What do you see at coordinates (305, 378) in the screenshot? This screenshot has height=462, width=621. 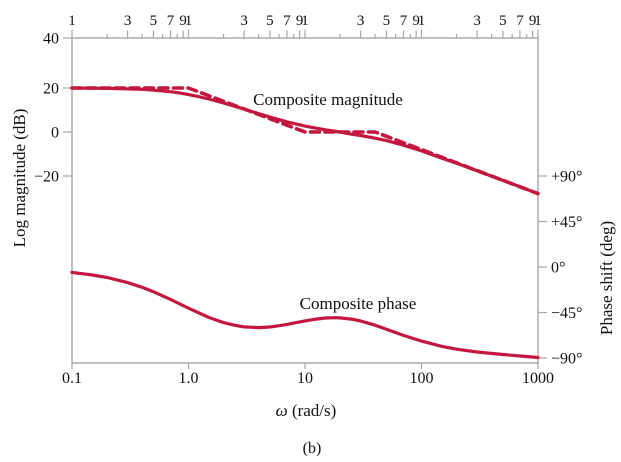 I see `bottom-tick-label: 10` at bounding box center [305, 378].